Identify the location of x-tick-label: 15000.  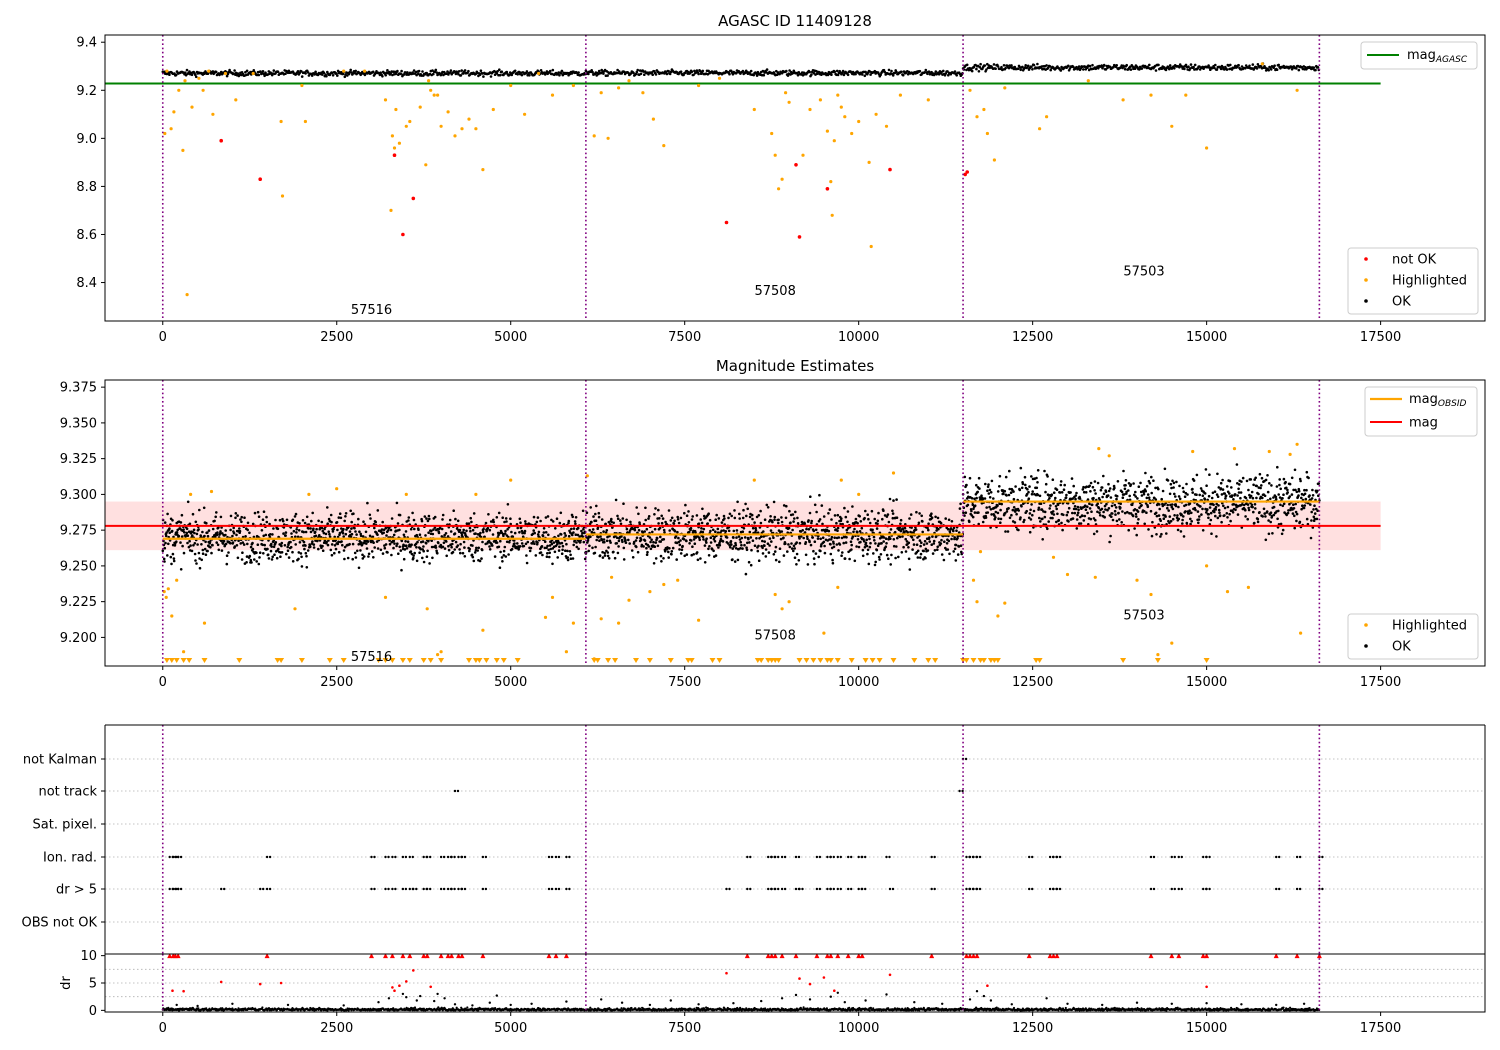
(1206, 682).